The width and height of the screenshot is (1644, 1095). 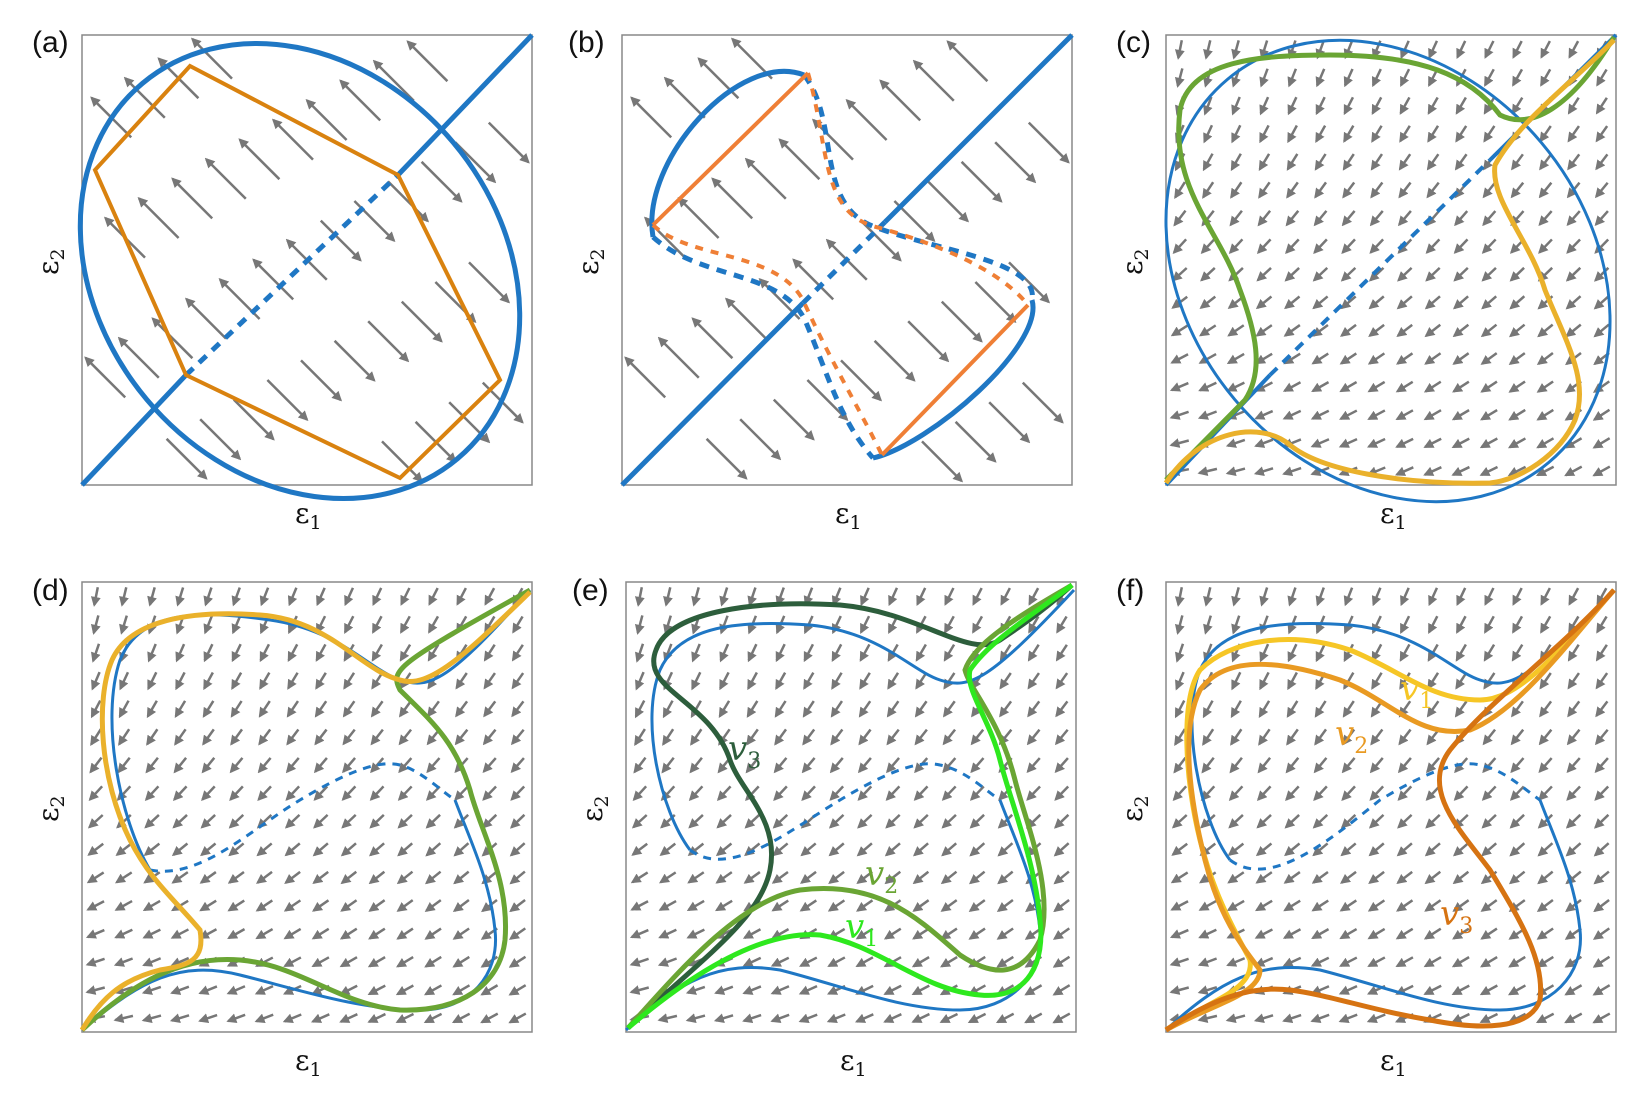 What do you see at coordinates (767, 339) in the screenshot?
I see `orange-dotted-lower-b` at bounding box center [767, 339].